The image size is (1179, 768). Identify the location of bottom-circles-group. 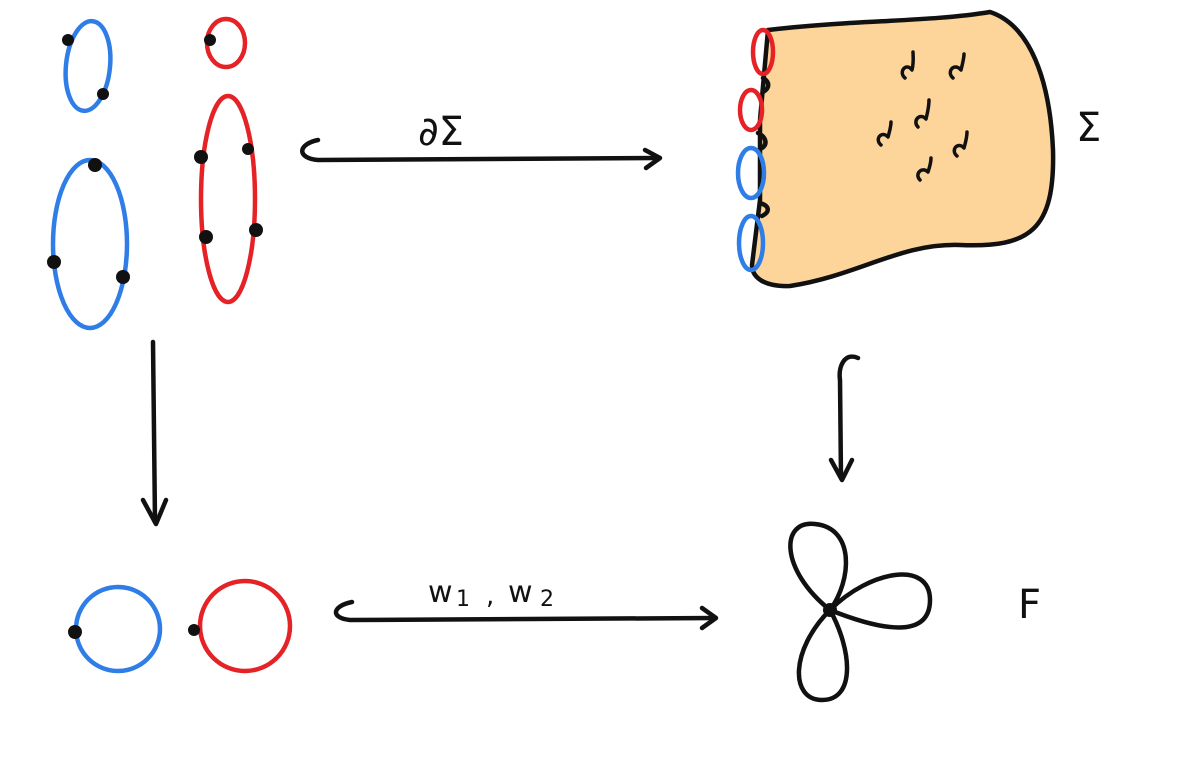
(180, 626).